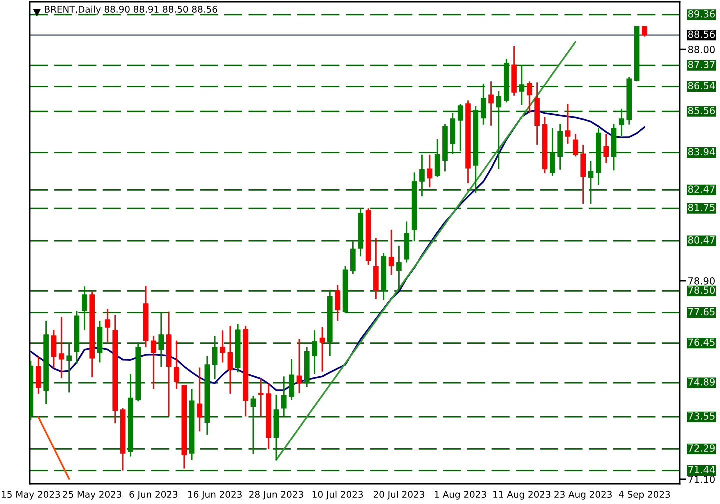  I want to click on ref-line-label: 71.44, so click(702, 470).